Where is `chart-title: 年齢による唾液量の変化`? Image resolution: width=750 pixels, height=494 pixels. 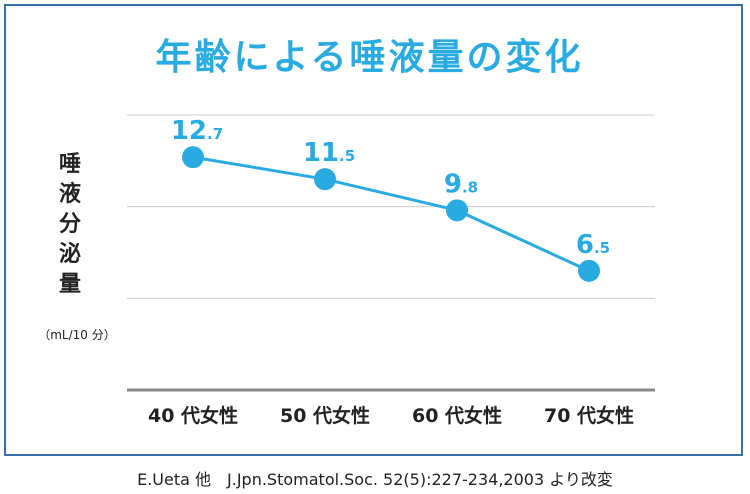 chart-title: 年齢による唾液量の変化 is located at coordinates (369, 57).